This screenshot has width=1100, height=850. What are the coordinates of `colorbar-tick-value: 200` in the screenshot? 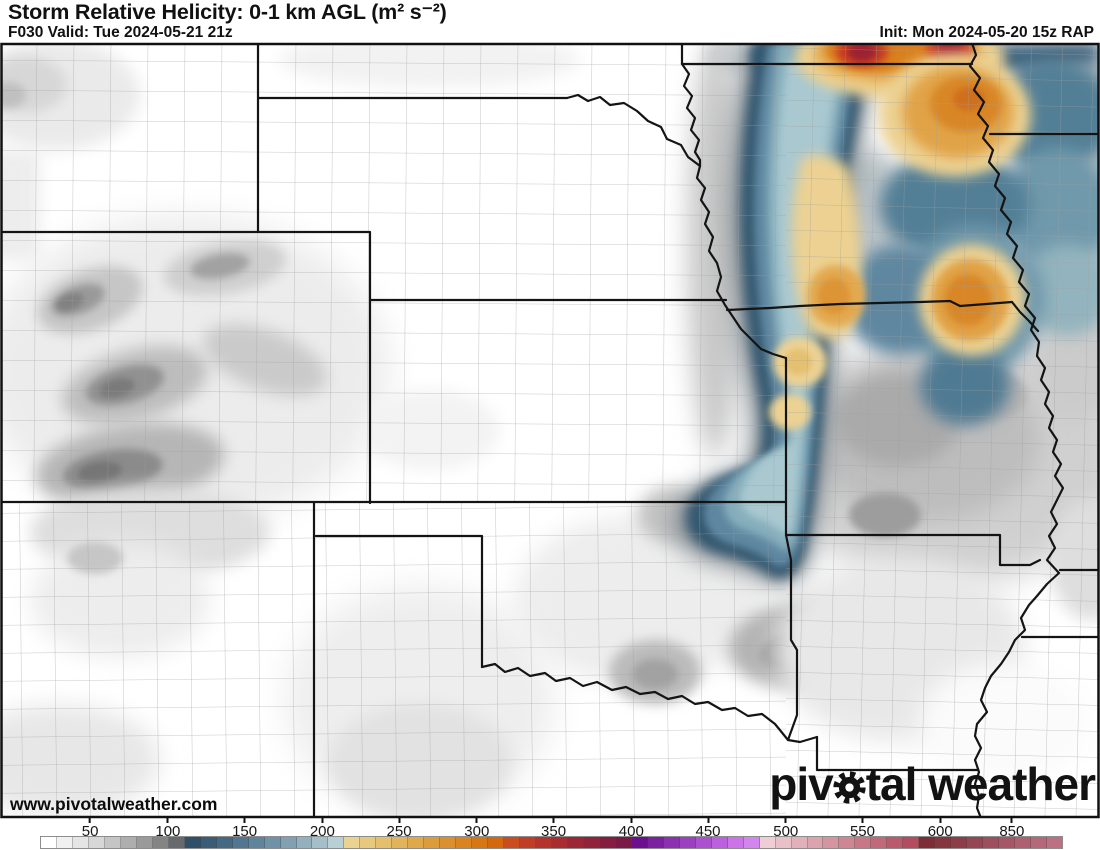 It's located at (322, 831).